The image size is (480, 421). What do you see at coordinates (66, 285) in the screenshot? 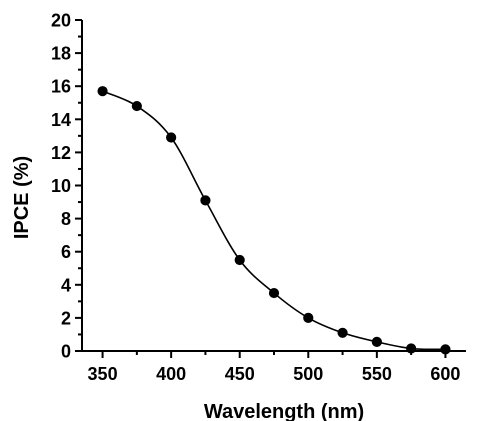
I see `y-tick-label: 4` at bounding box center [66, 285].